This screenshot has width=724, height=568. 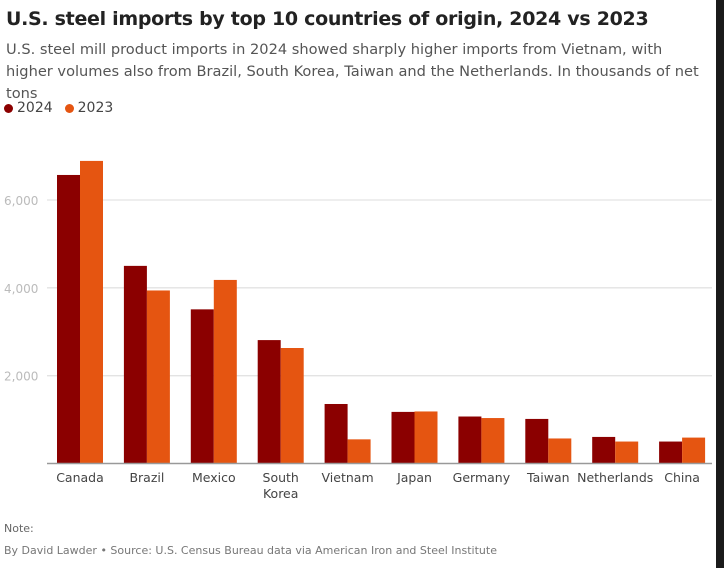 I want to click on legend: 2024 2023, so click(x=58, y=108).